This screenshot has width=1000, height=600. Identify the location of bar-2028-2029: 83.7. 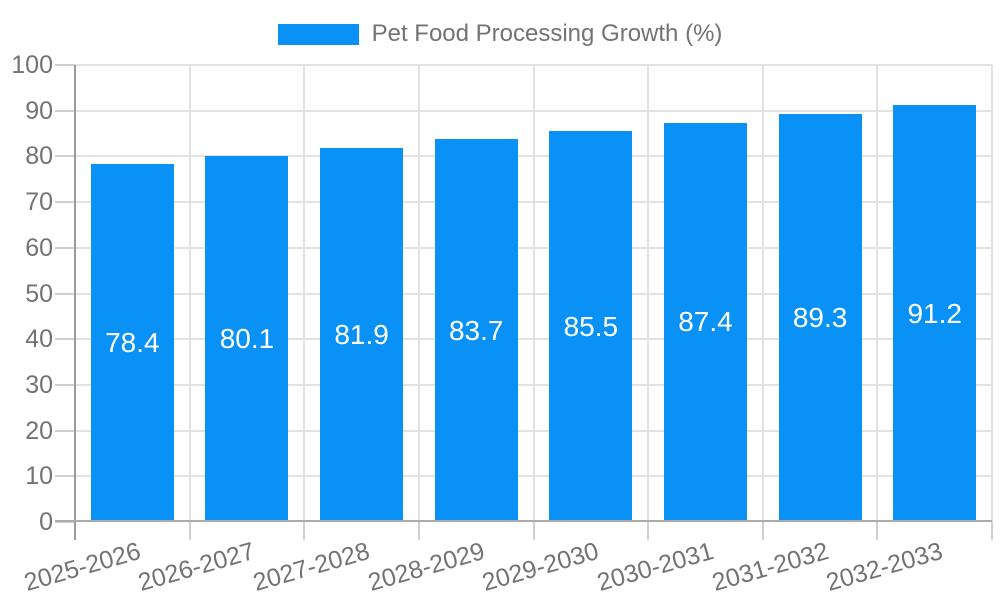
(476, 330).